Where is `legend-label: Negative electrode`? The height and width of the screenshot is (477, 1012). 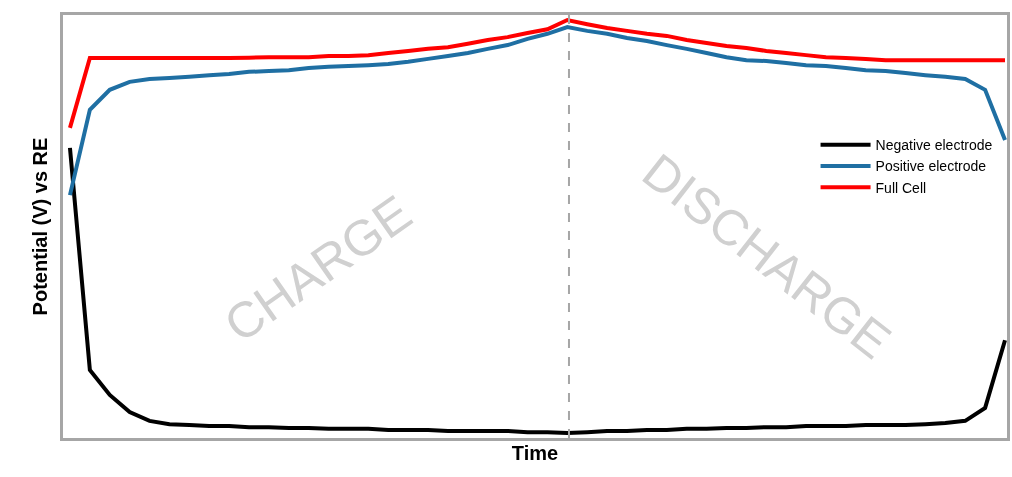
legend-label: Negative electrode is located at coordinates (934, 145).